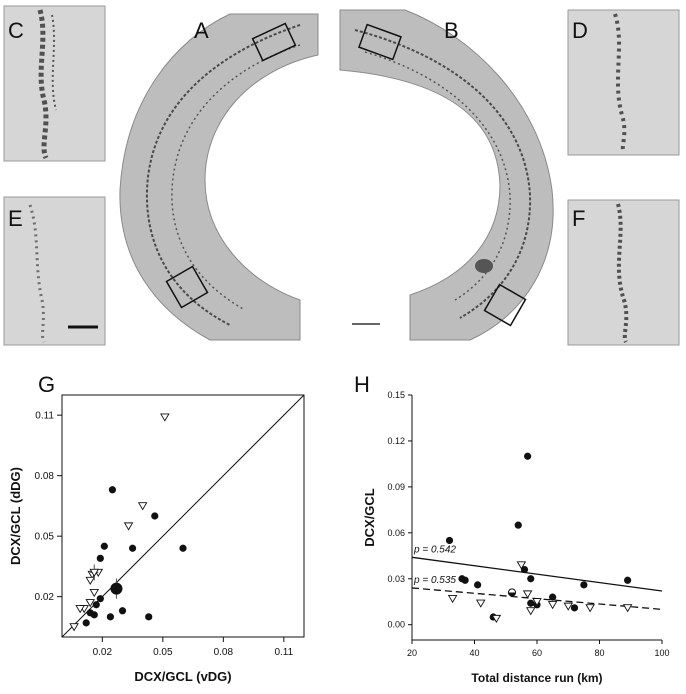  I want to click on y-axis-label-g: DCX/GCL (dDG), so click(15, 516).